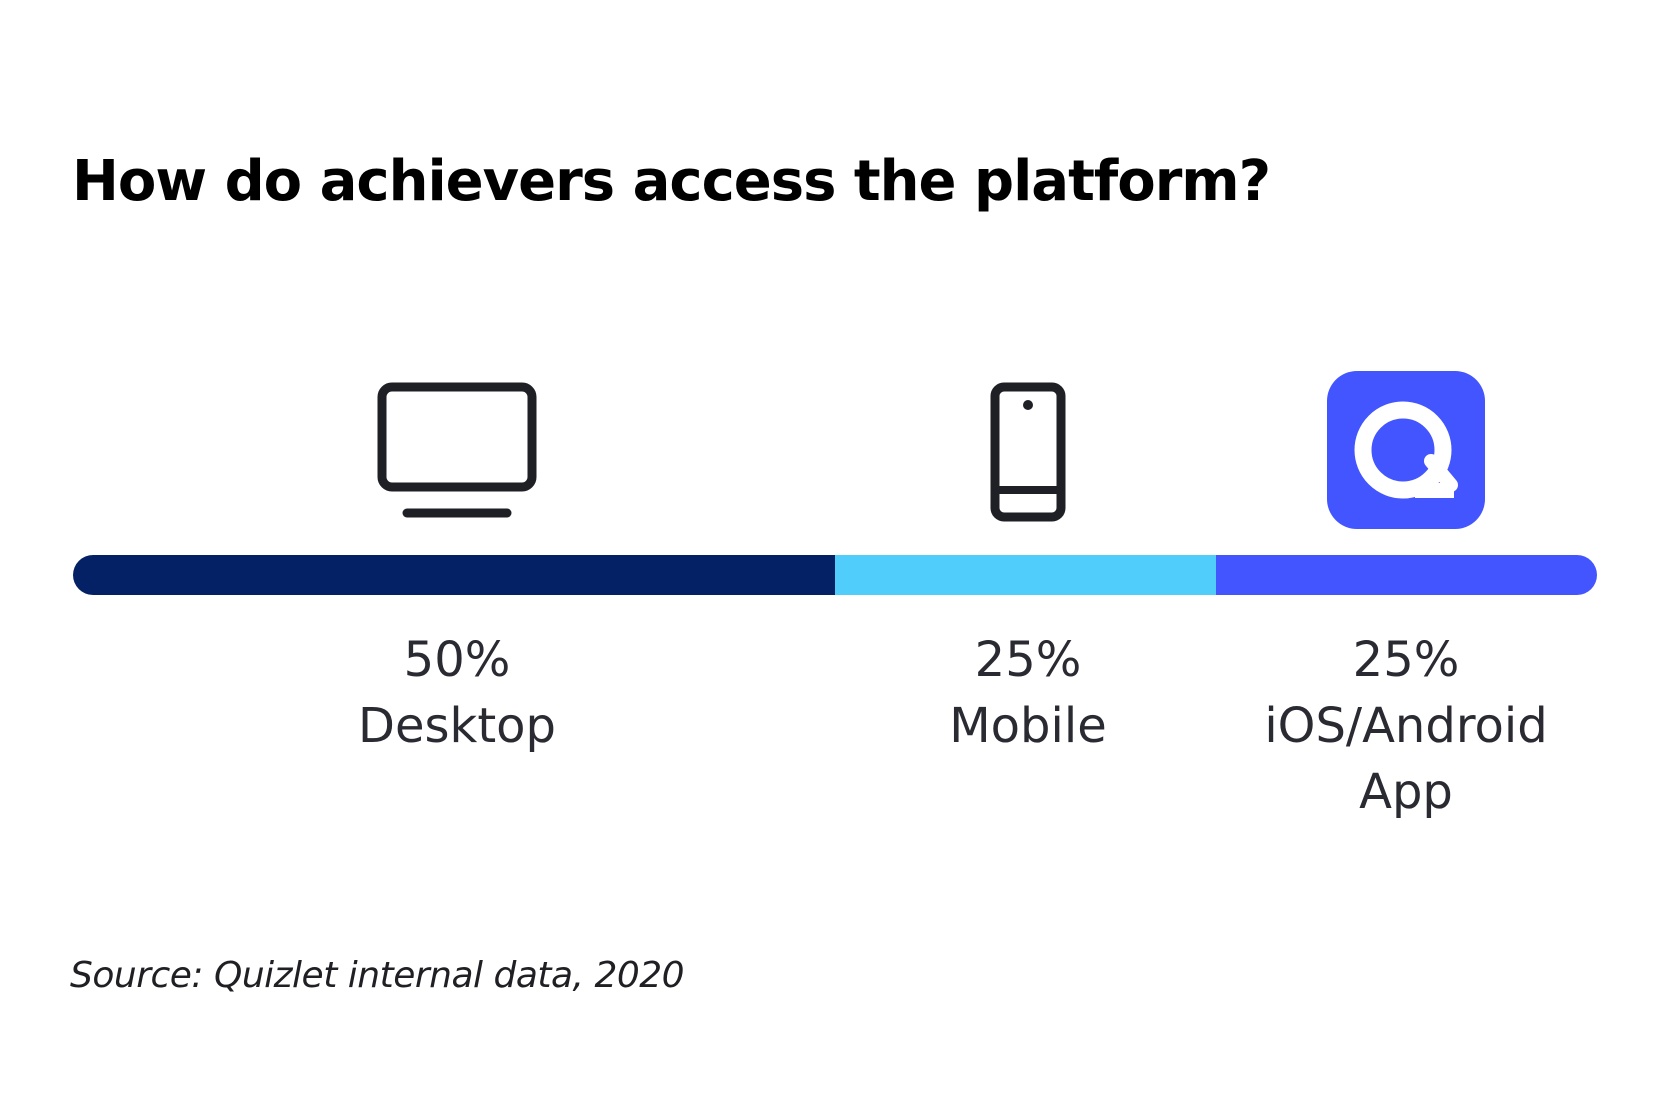 This screenshot has height=1120, width=1676. I want to click on bar-segment-desktop, so click(454, 575).